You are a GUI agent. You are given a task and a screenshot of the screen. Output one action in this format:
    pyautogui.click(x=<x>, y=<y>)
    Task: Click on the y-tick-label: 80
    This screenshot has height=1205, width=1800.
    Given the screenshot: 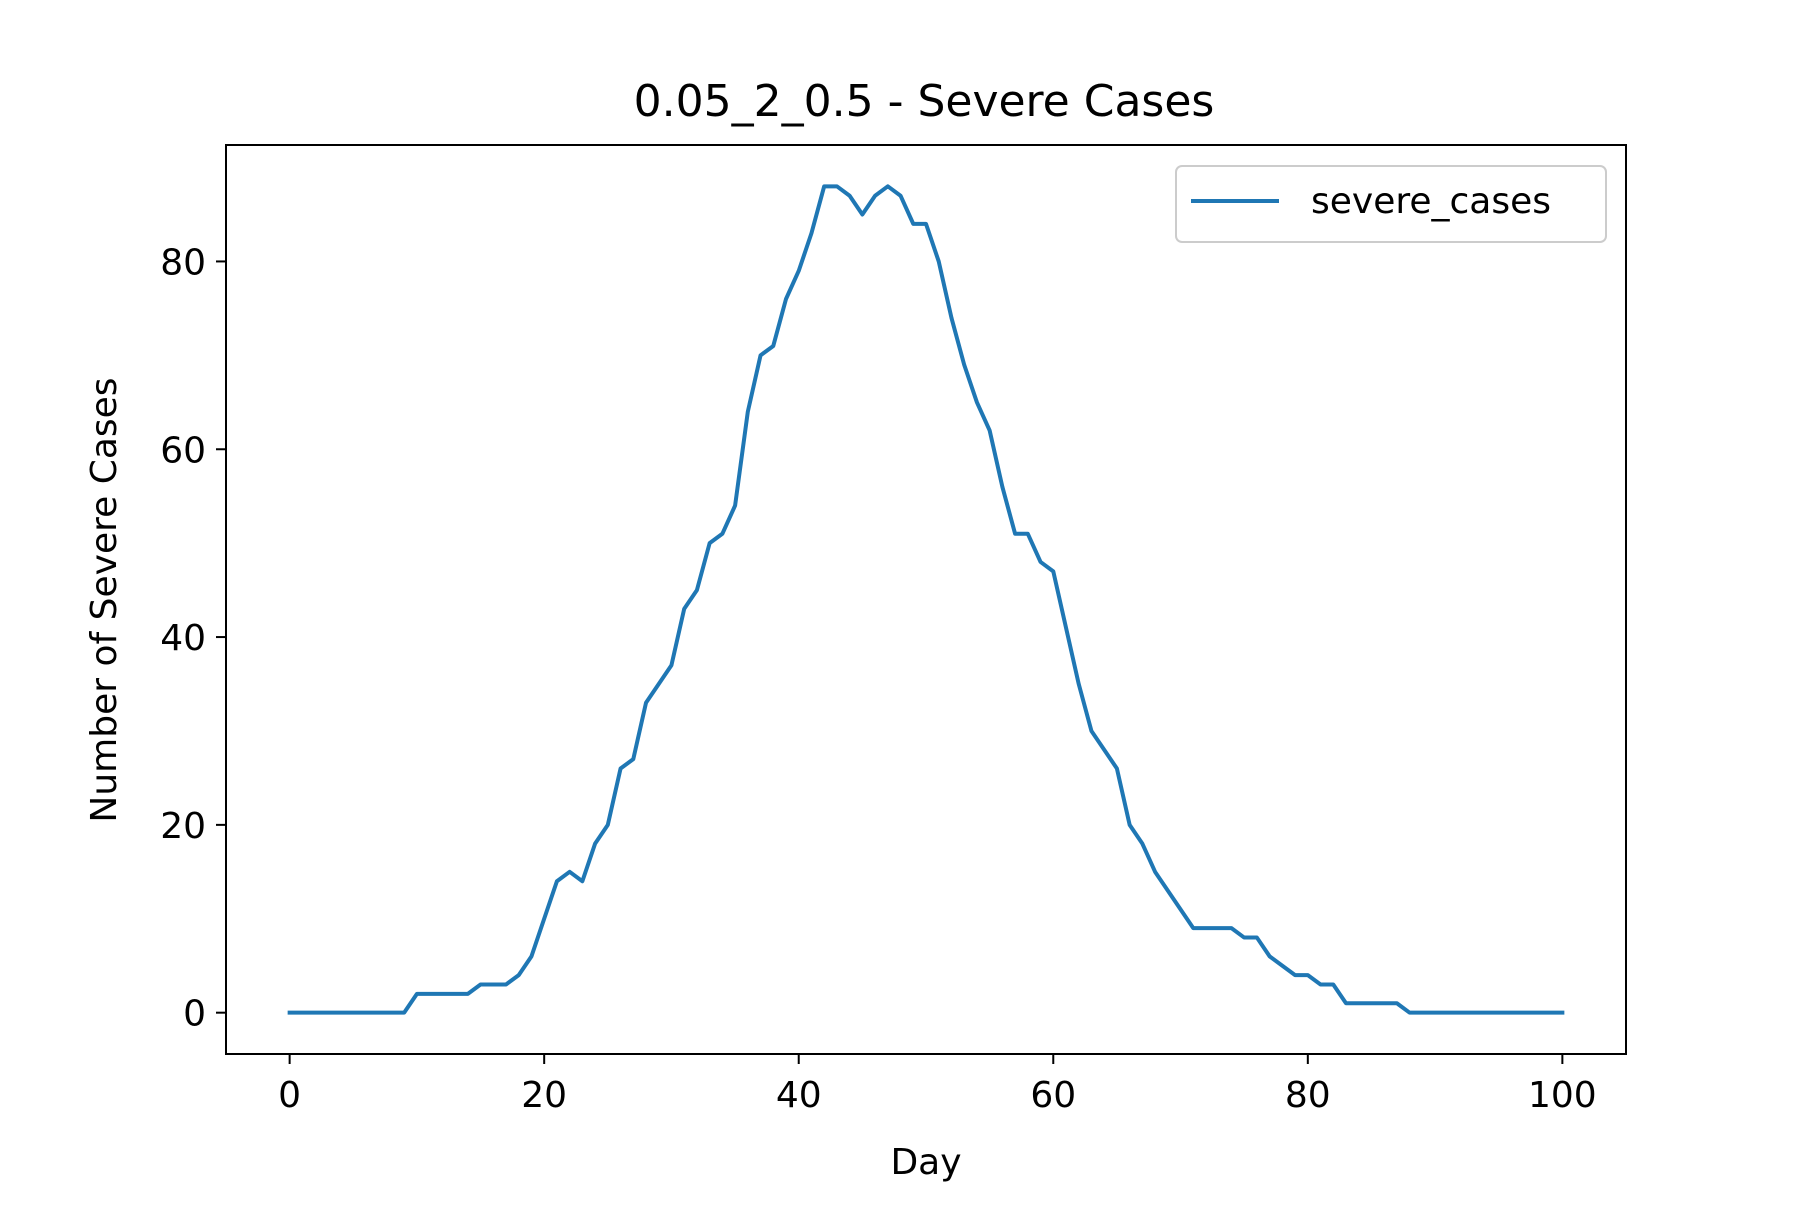 What is the action you would take?
    pyautogui.click(x=183, y=262)
    